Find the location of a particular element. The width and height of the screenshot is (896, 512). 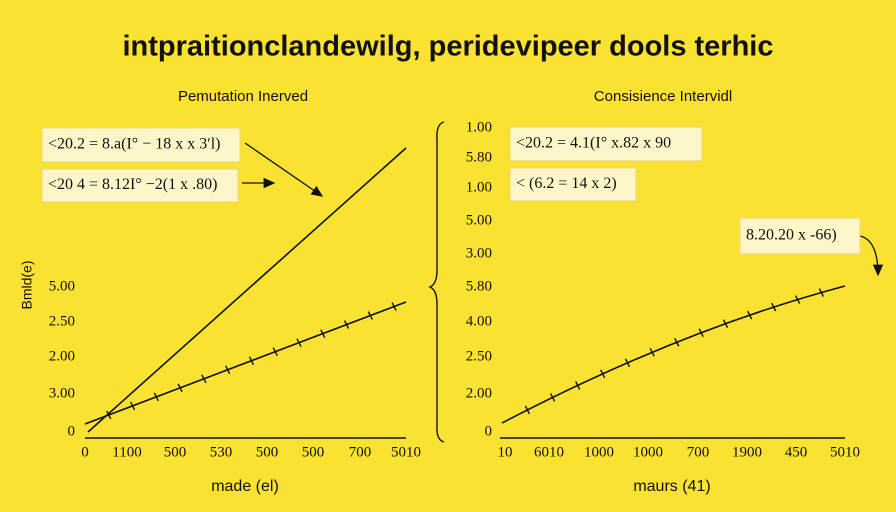

x-tick-label: 0 is located at coordinates (85, 452).